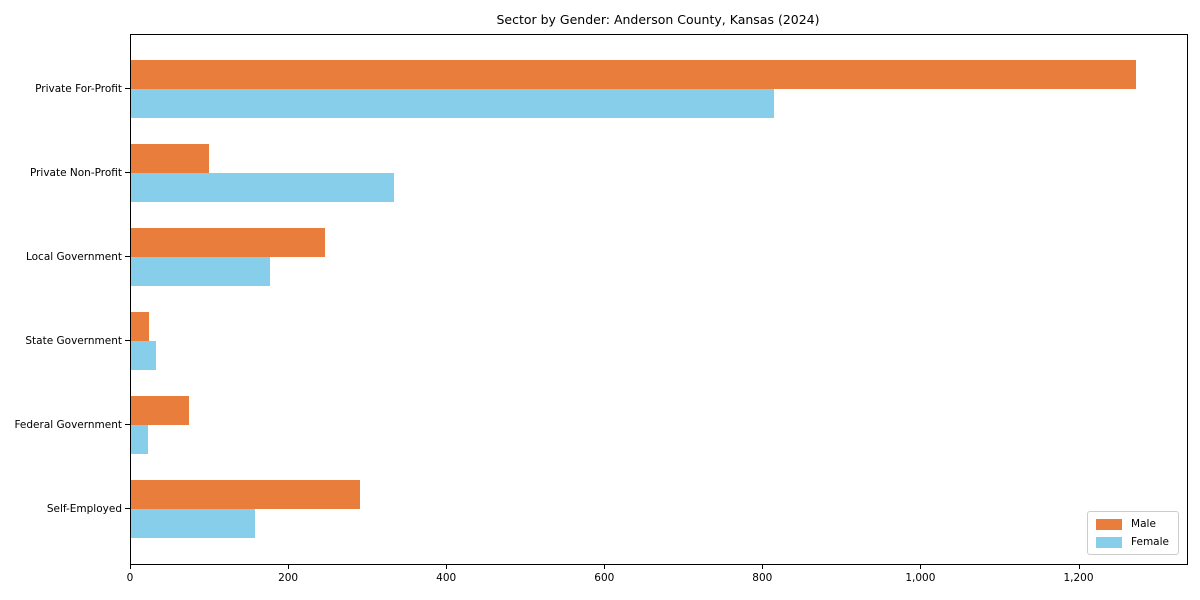 The image size is (1200, 600). Describe the element at coordinates (130, 578) in the screenshot. I see `x-tick-label-0: 0` at that location.